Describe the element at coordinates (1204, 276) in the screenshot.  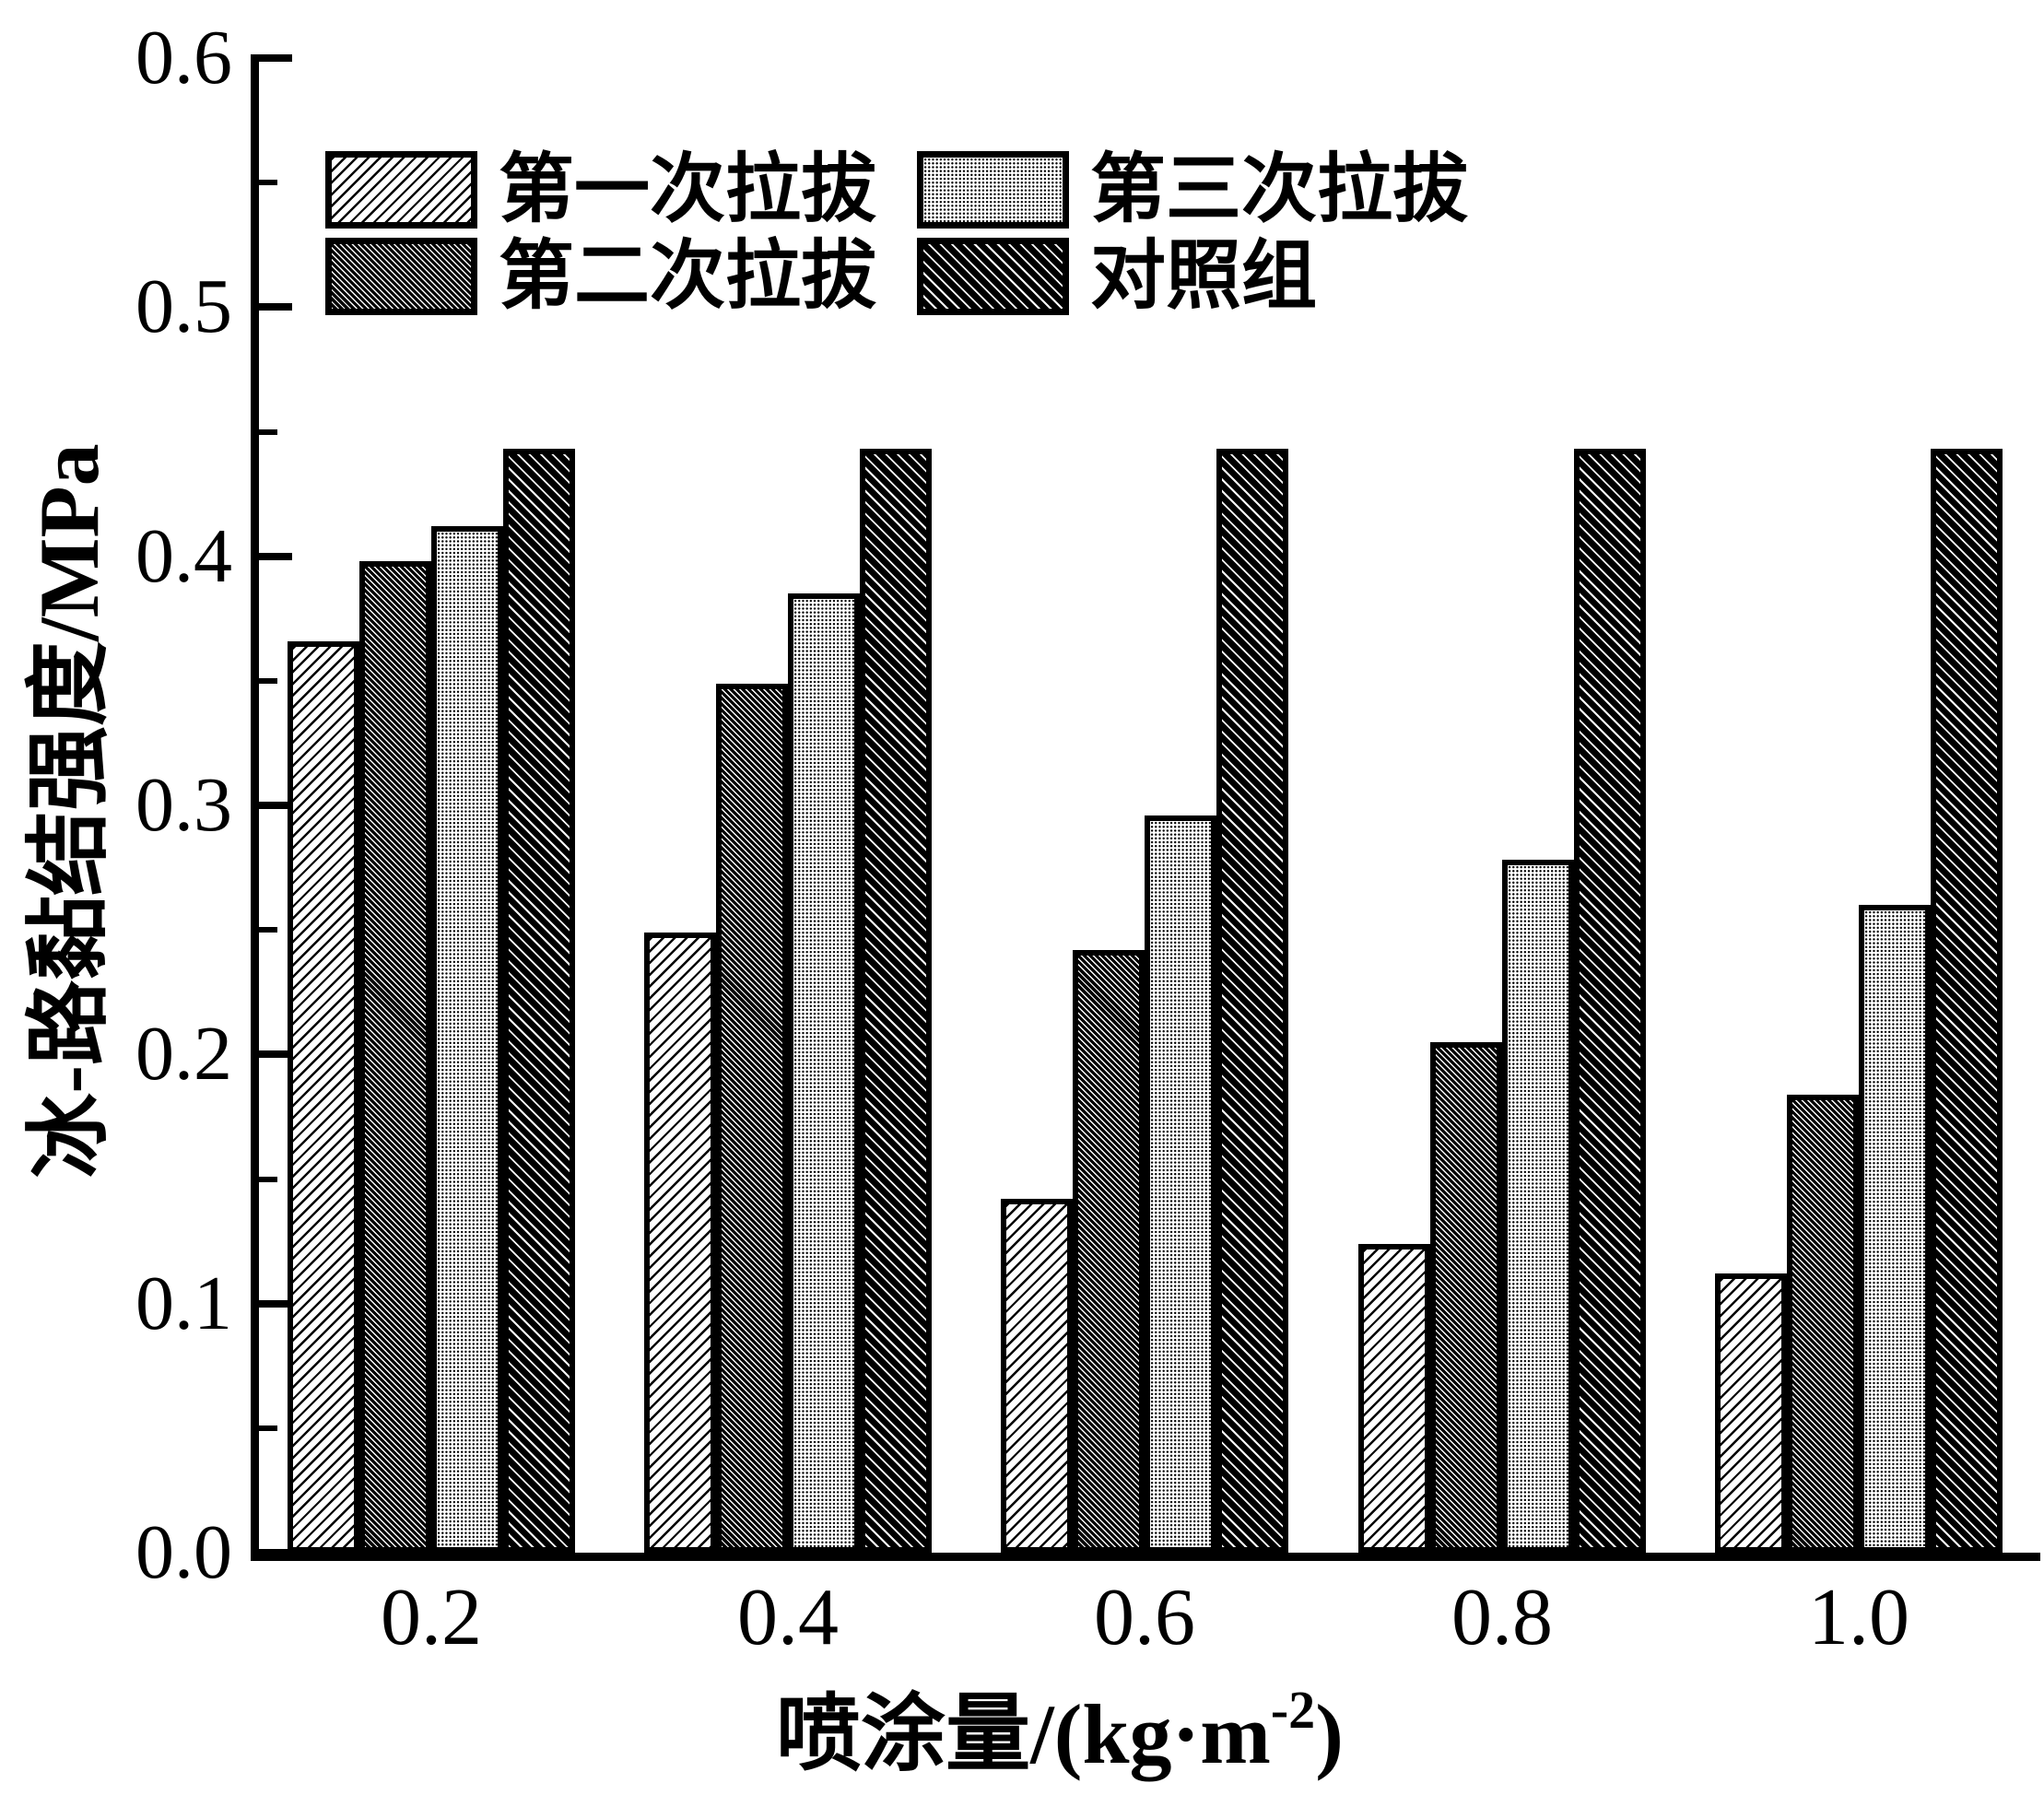
I see `legend-label-control-group: 对照组` at that location.